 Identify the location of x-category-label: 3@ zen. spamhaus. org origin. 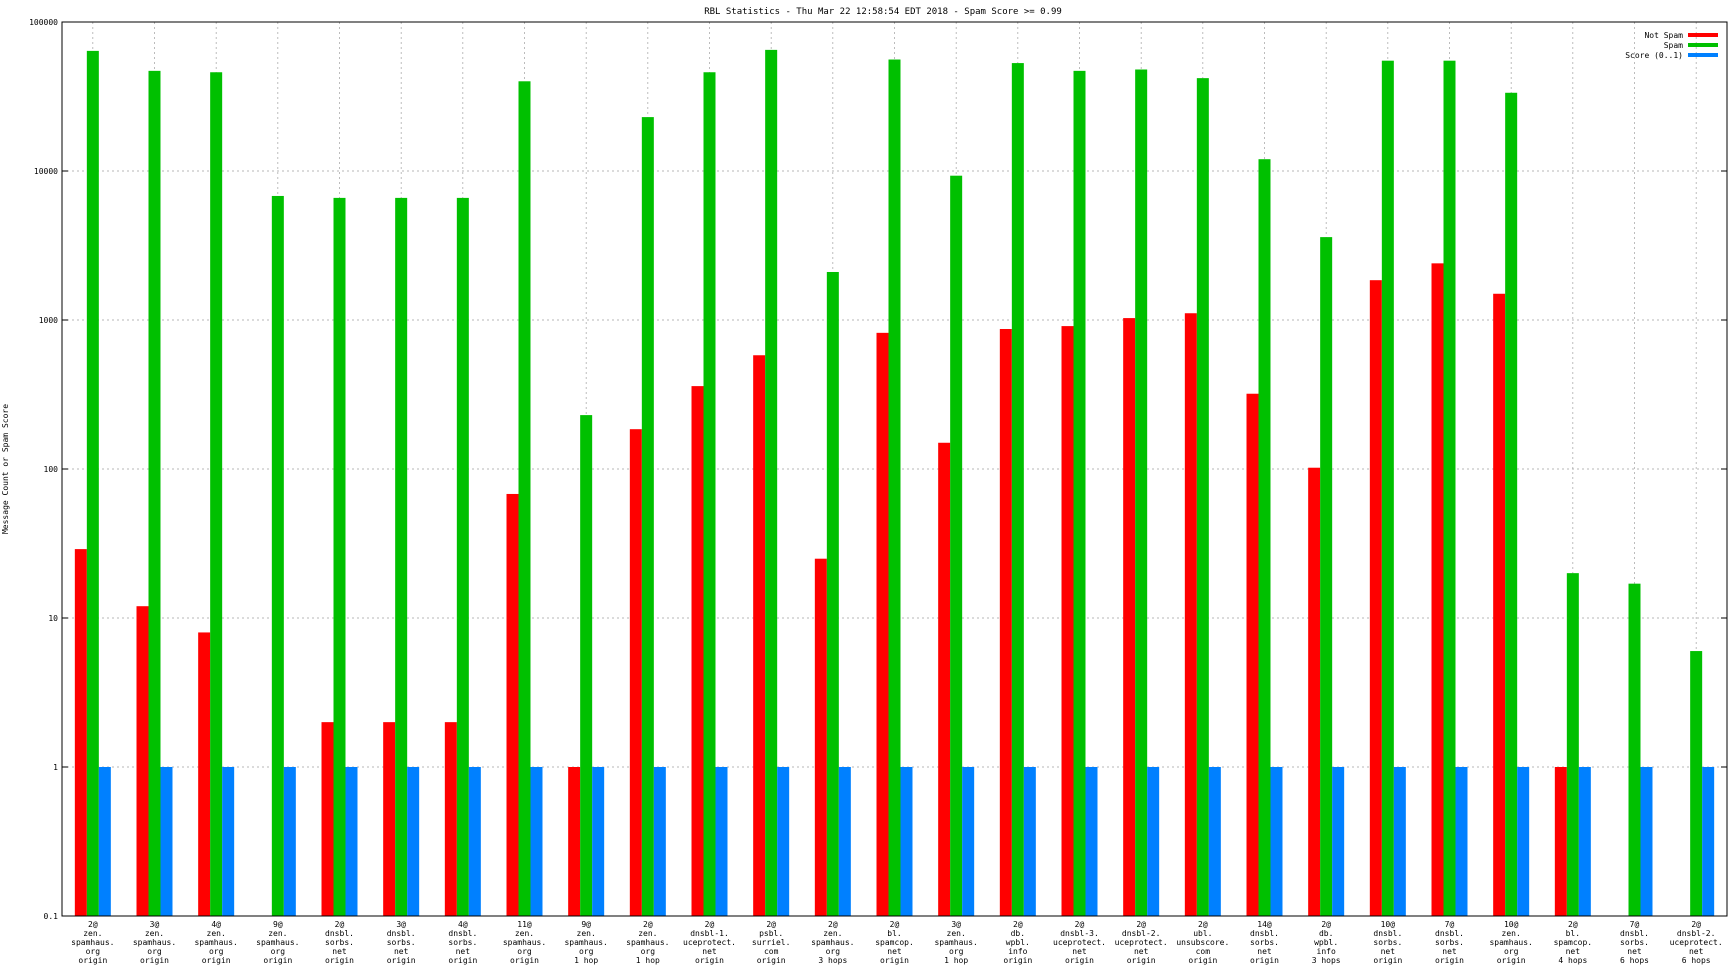
(154, 942).